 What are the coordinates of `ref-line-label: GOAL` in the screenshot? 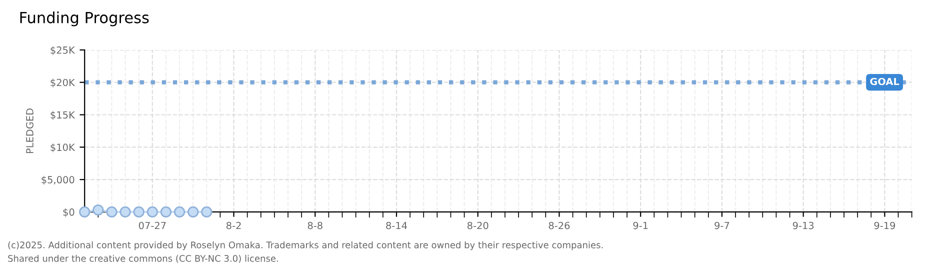 It's located at (885, 82).